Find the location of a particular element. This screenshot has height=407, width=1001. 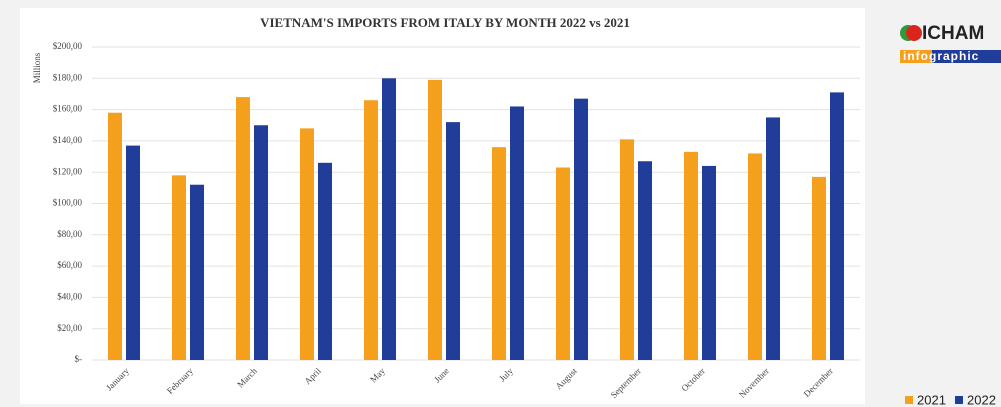

logo-name: ICHAM is located at coordinates (953, 33).